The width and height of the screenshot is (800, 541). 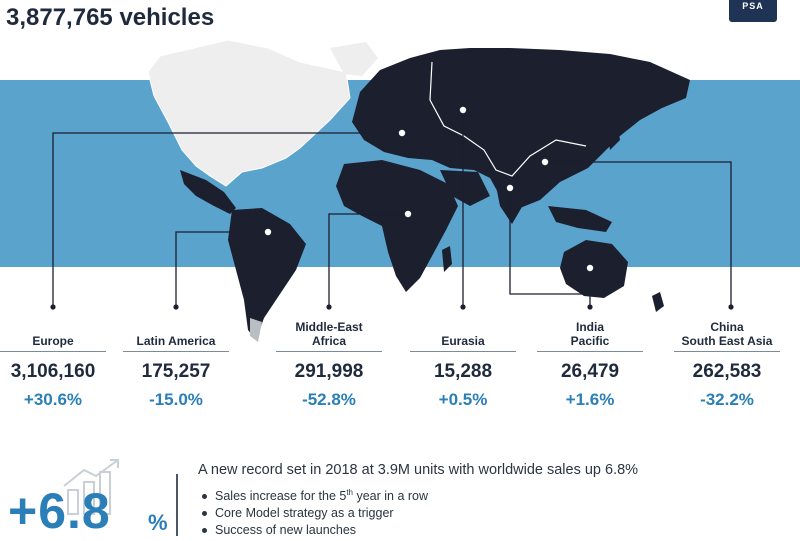 What do you see at coordinates (208, 192) in the screenshot?
I see `central-america-landmass` at bounding box center [208, 192].